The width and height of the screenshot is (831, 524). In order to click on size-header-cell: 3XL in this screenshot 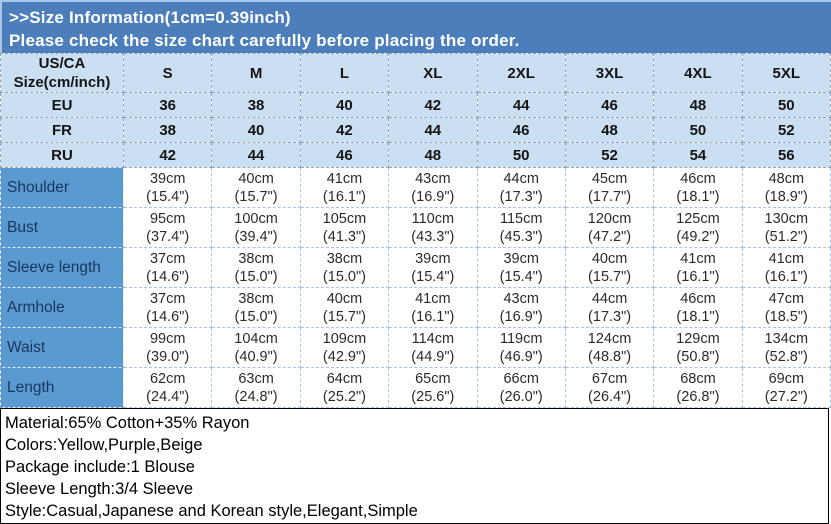, I will do `click(609, 73)`.